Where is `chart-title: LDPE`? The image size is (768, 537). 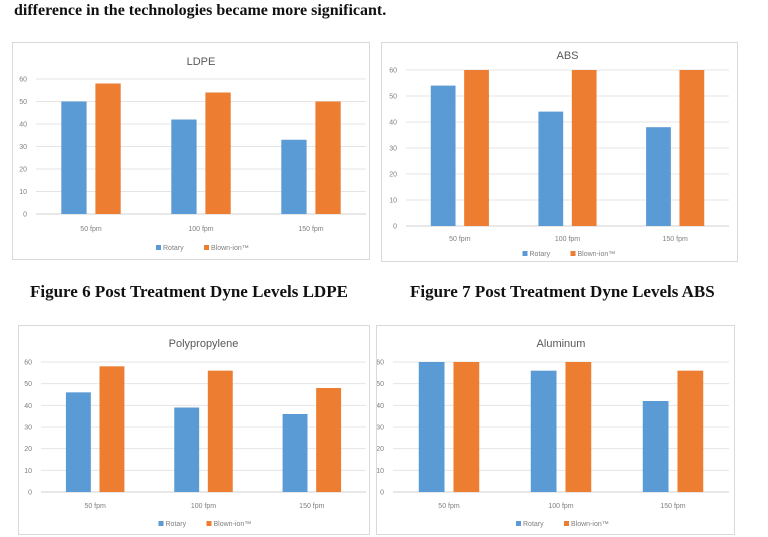 chart-title: LDPE is located at coordinates (201, 62).